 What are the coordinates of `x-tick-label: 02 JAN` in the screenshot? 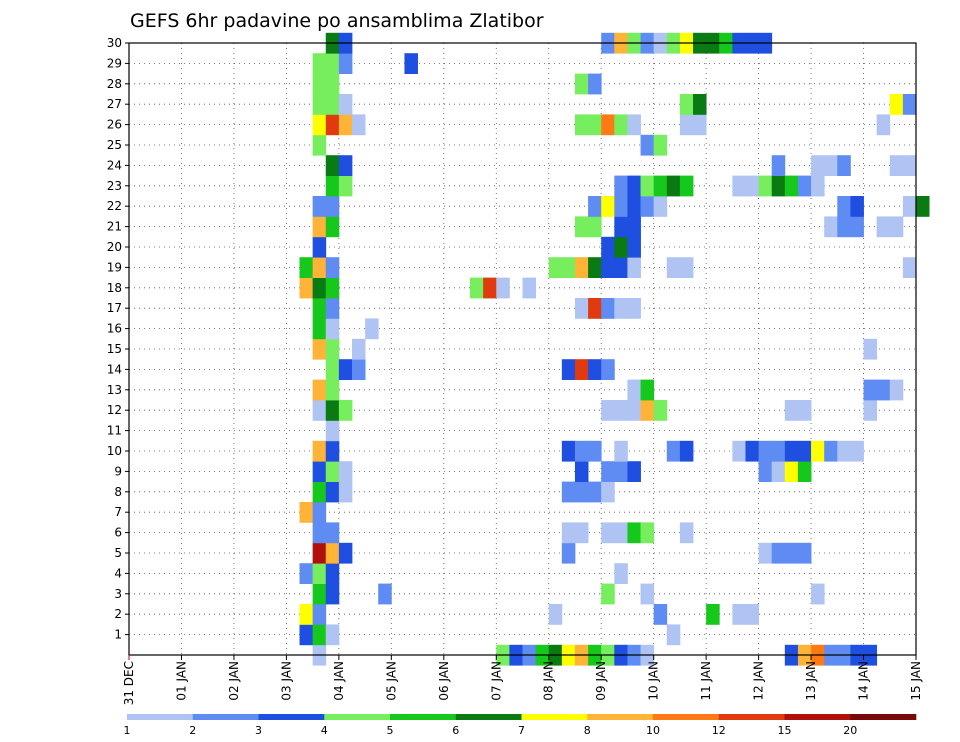 It's located at (234, 681).